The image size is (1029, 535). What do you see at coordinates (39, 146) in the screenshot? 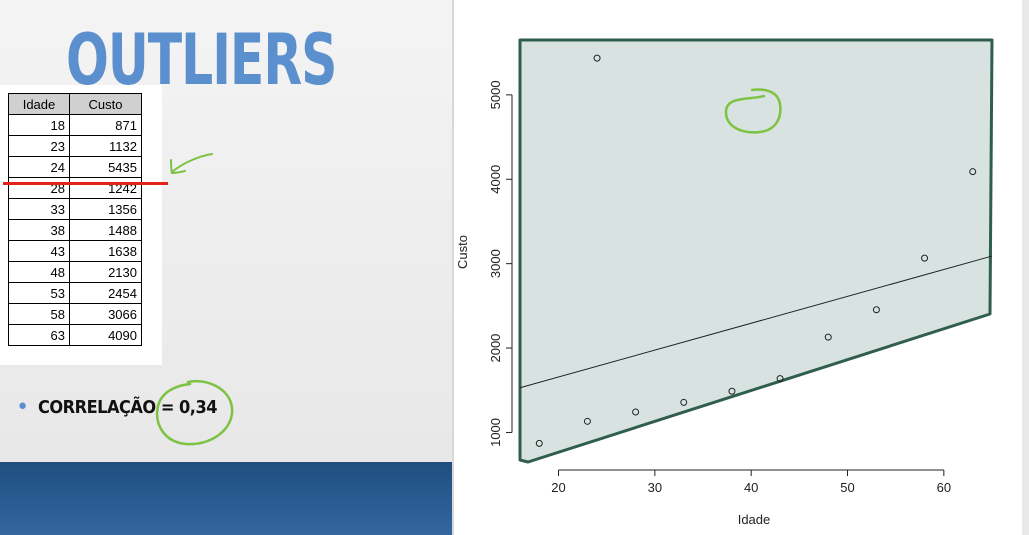
I see `cell-idade: 23` at bounding box center [39, 146].